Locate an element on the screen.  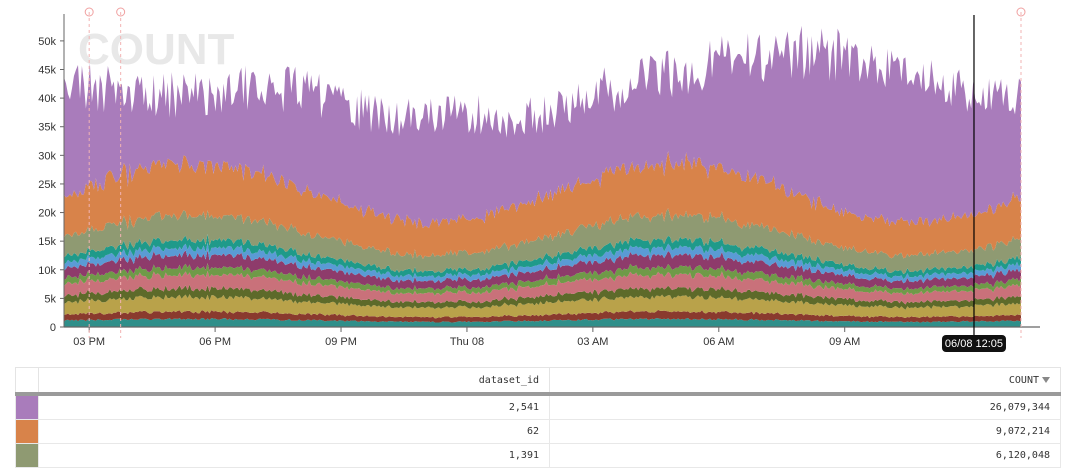
y-tick-label: 5k is located at coordinates (50, 299).